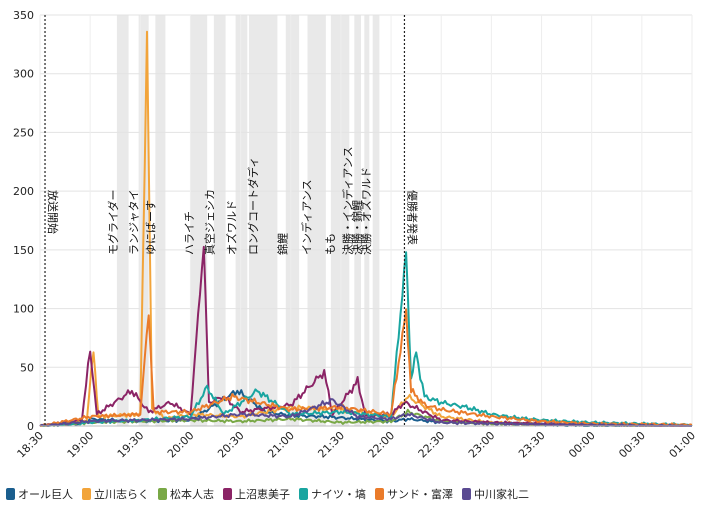  I want to click on segment-label: 決勝・インディアンス, so click(348, 200).